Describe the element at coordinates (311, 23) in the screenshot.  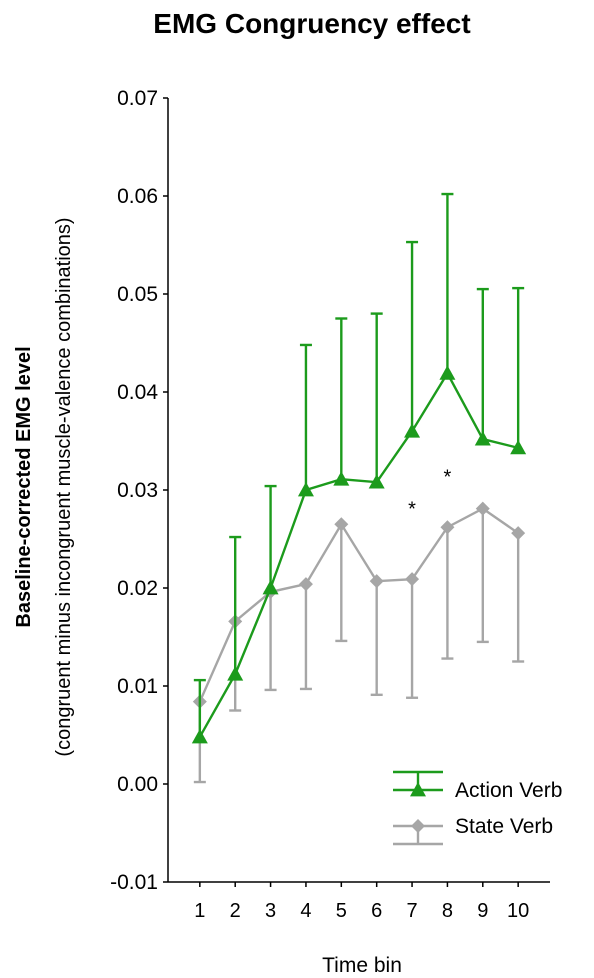
I see `chart-title: EMG Congruency effect` at that location.